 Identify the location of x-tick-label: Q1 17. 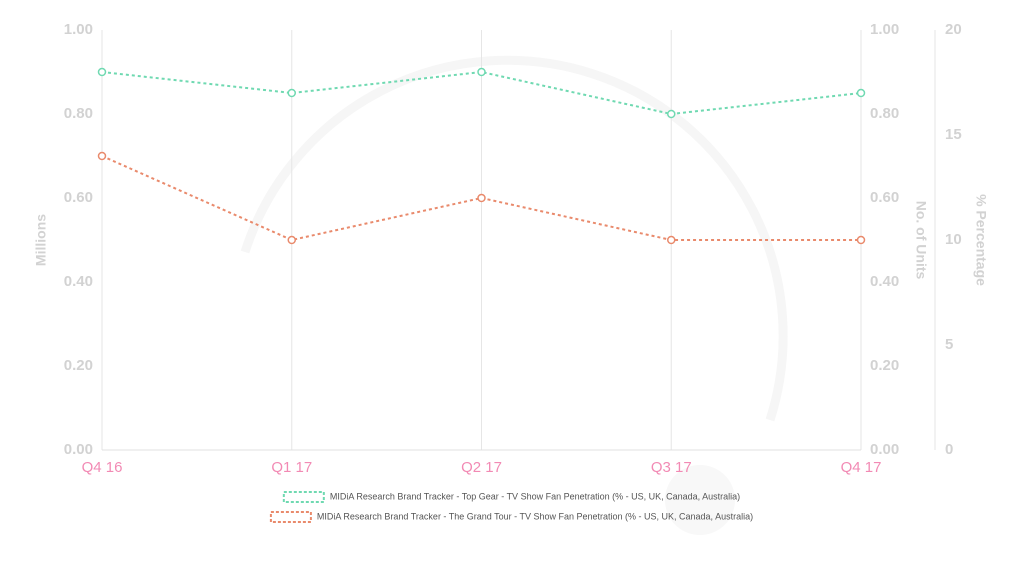
(291, 467).